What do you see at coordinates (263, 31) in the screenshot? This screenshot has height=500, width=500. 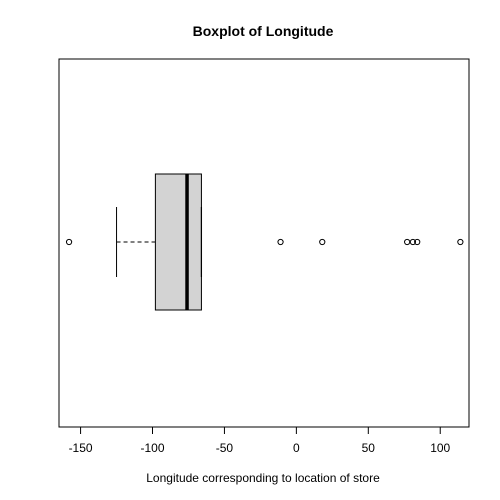 I see `chart-title: Boxplot of Longitude` at bounding box center [263, 31].